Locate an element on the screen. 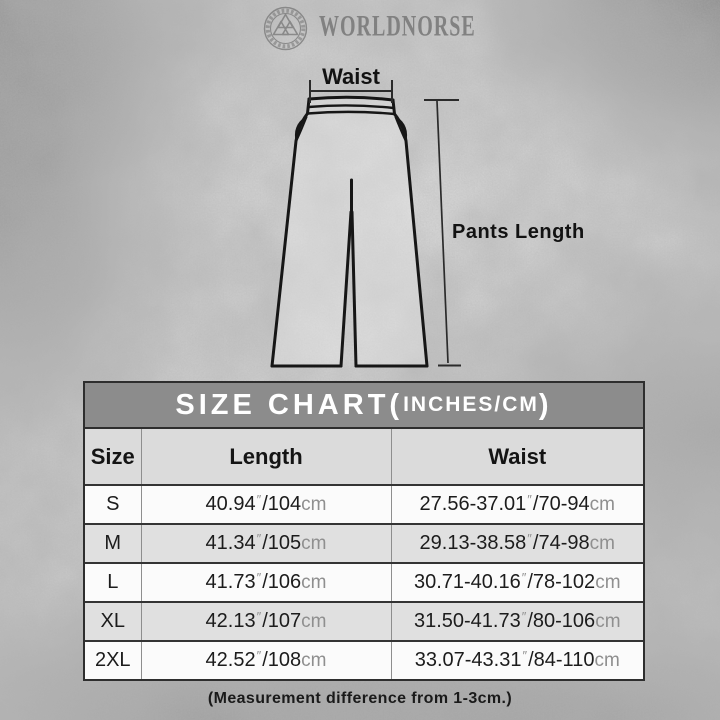  length-cell: 42.52″/108cm is located at coordinates (265, 660).